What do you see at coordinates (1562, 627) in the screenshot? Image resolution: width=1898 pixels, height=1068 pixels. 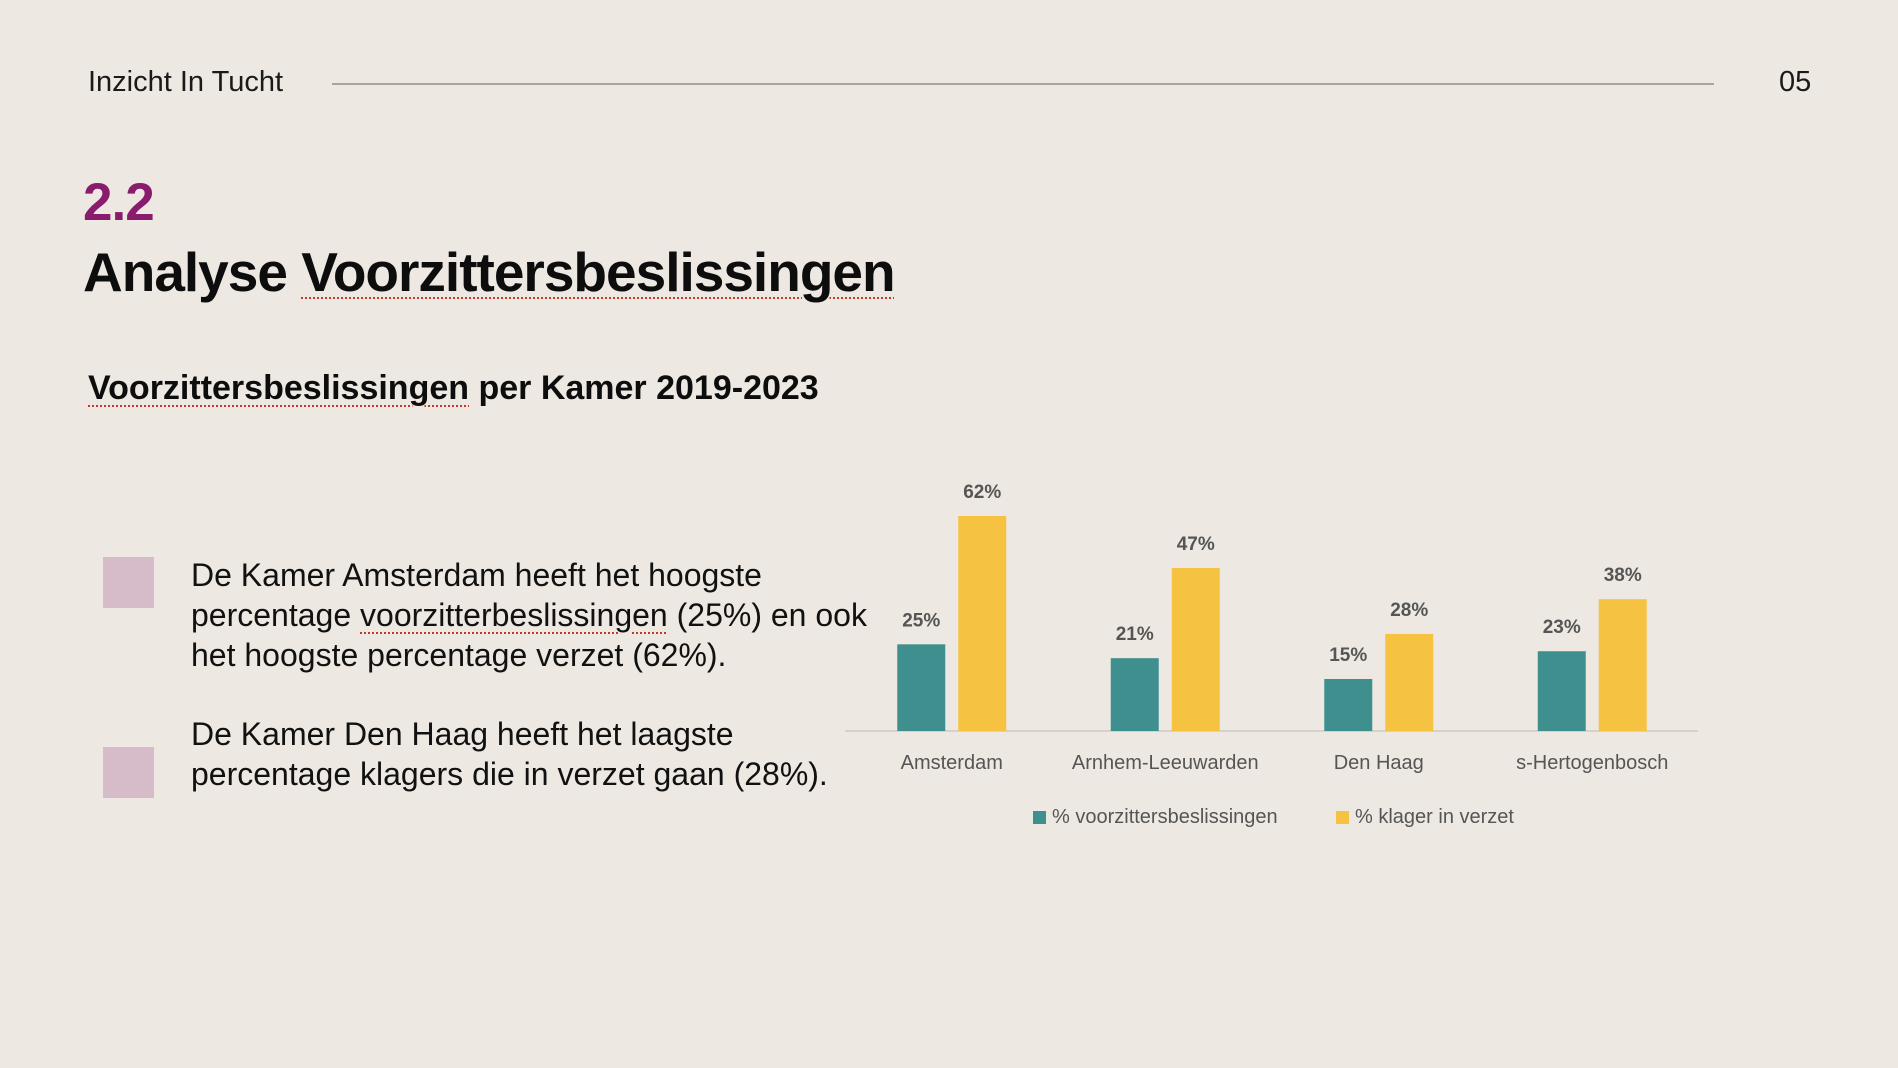 I see `data-label: 23%` at bounding box center [1562, 627].